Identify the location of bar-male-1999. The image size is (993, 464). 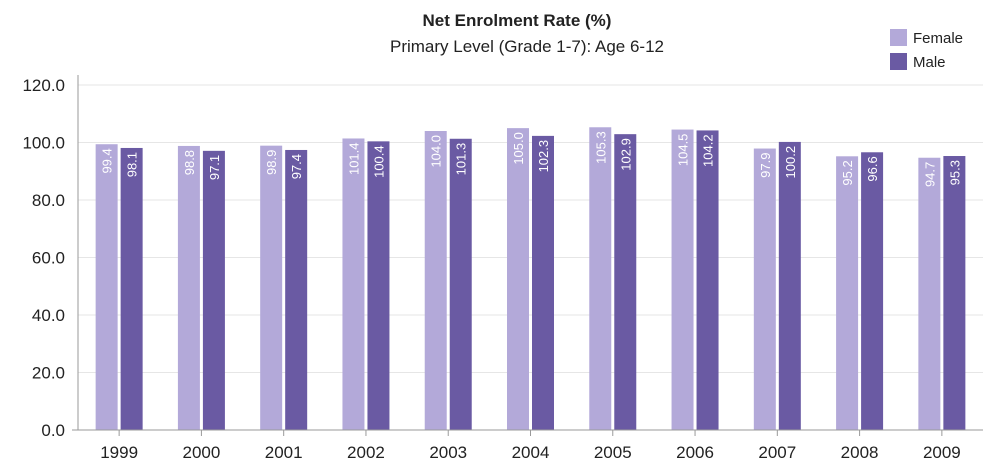
(131, 288).